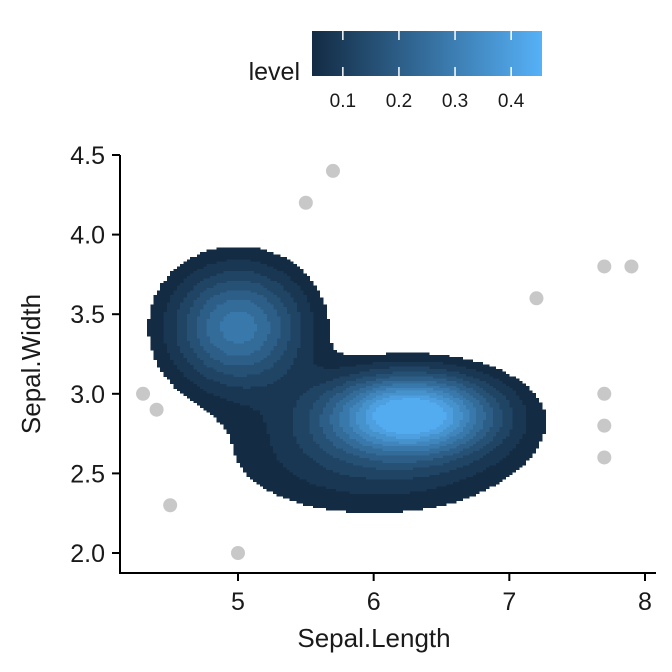  What do you see at coordinates (305, 202) in the screenshot?
I see `data-point` at bounding box center [305, 202].